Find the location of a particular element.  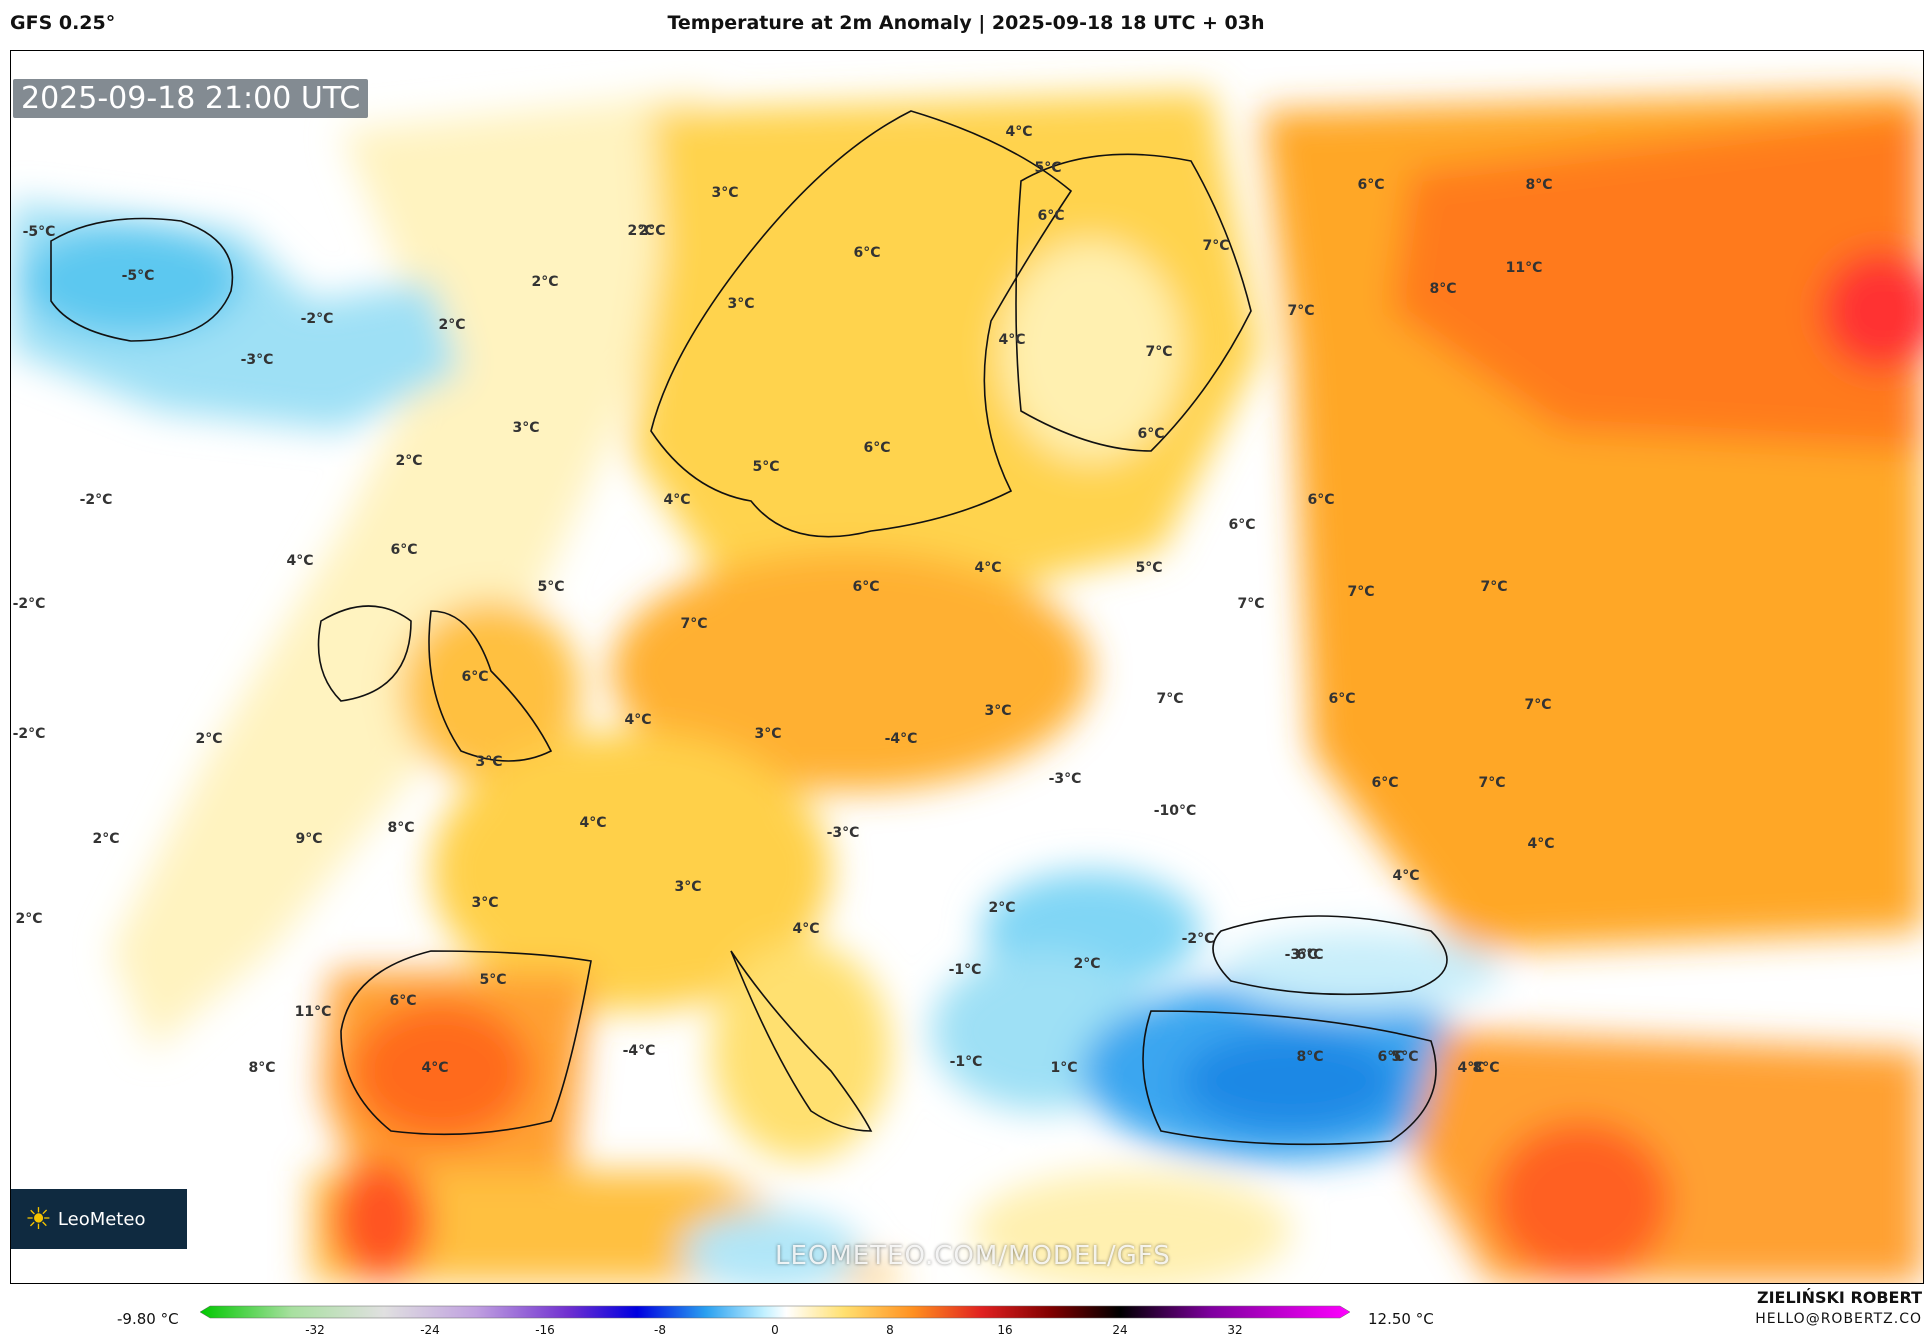

legend-min-value: -9.80 °C is located at coordinates (148, 1319).